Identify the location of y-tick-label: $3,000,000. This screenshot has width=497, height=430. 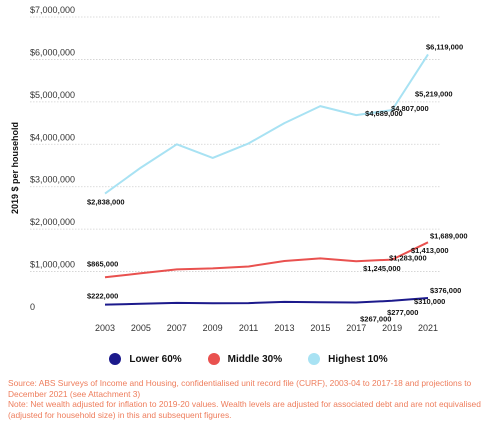
(52, 180).